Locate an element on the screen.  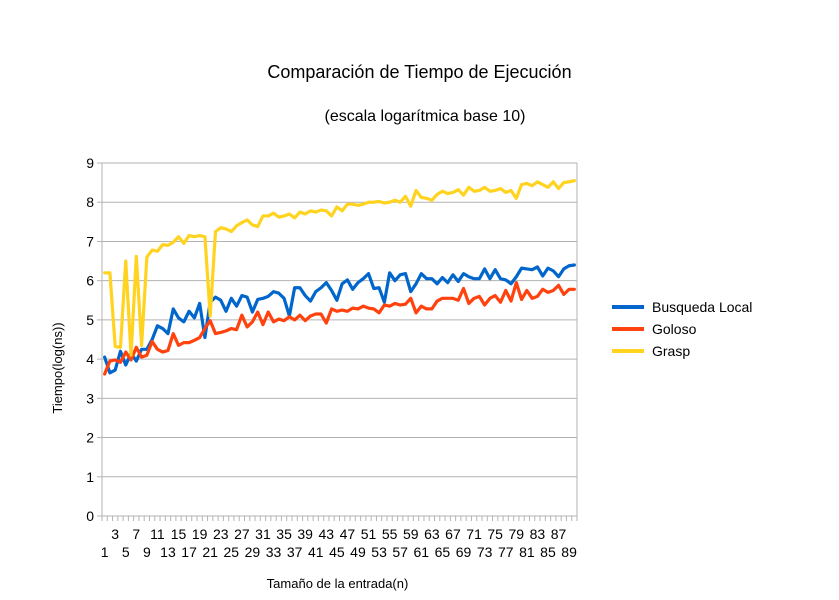
x-tick-label: 15 is located at coordinates (179, 534).